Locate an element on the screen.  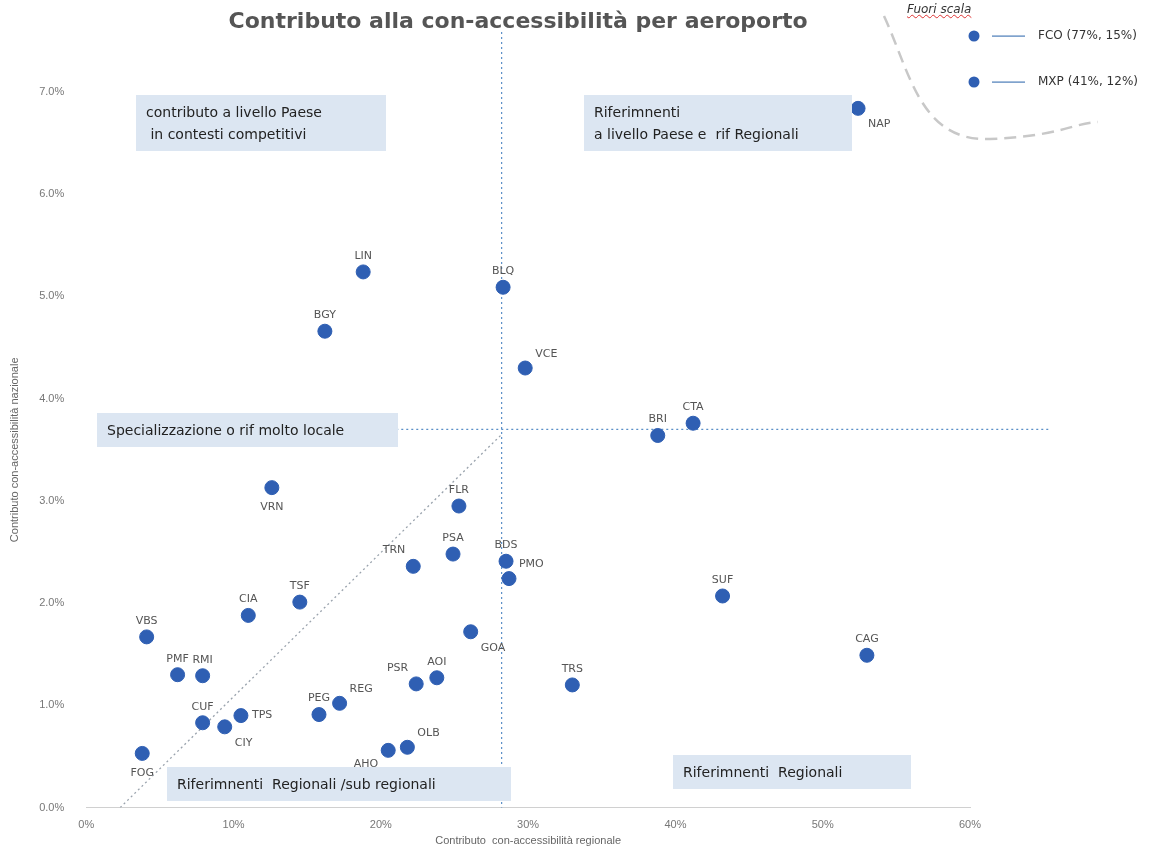
x-tick-label: 60% is located at coordinates (970, 824).